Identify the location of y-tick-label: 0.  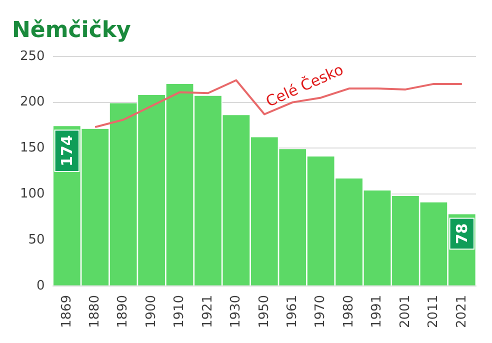
(40, 286).